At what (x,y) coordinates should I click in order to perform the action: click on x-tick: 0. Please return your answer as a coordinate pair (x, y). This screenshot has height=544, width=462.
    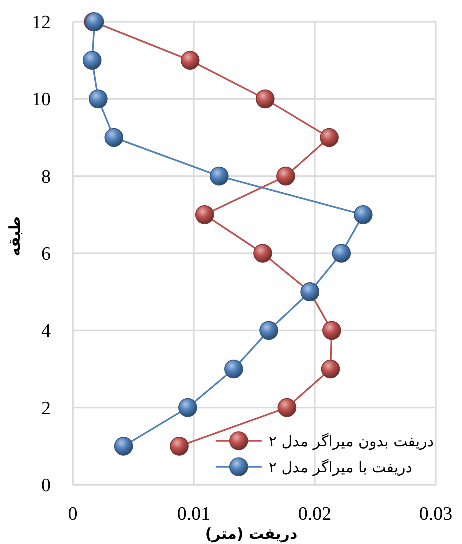
    Looking at the image, I should click on (73, 514).